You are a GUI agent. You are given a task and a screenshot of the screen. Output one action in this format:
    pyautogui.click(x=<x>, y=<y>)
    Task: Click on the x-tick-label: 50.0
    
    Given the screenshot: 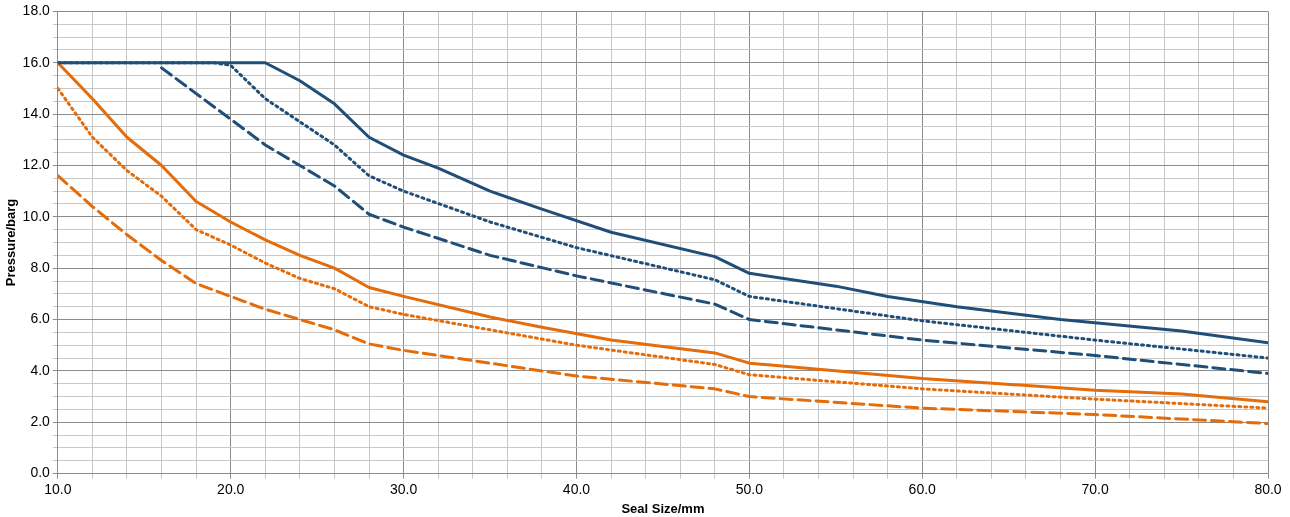 What is the action you would take?
    pyautogui.click(x=749, y=488)
    